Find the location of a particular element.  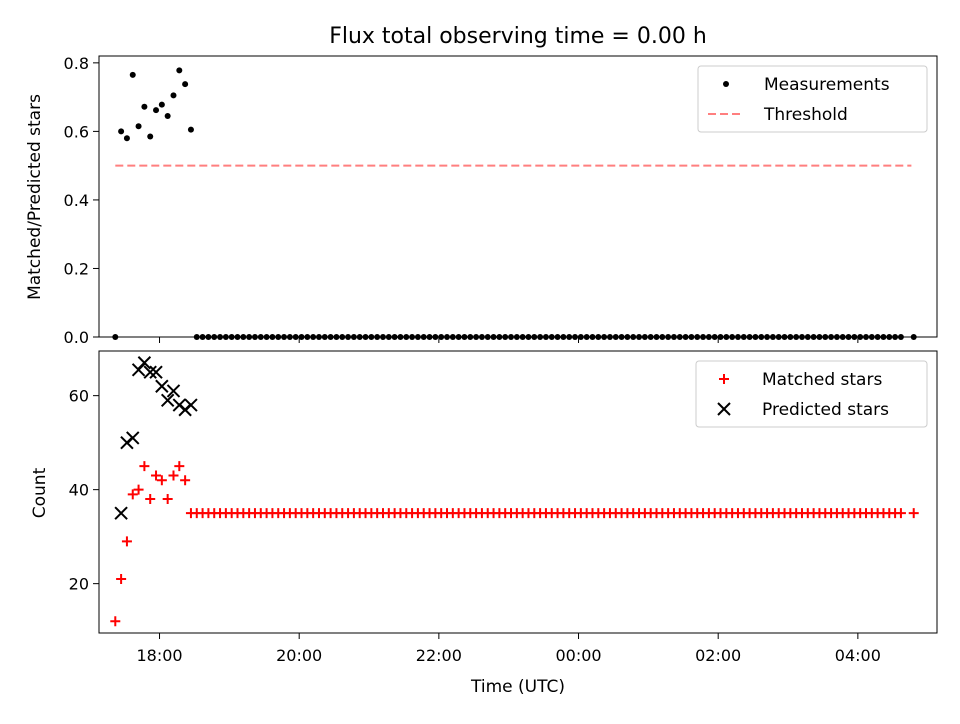

x-axis-label: Time (UTC) is located at coordinates (517, 687).